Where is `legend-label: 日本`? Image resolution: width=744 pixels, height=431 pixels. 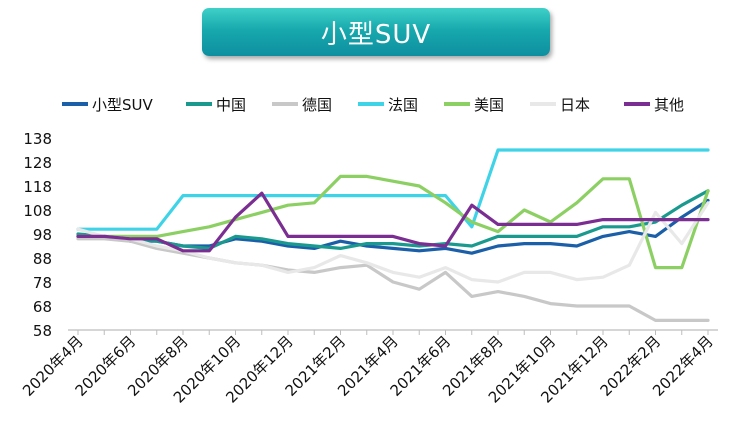
legend-label: 日本 is located at coordinates (575, 105).